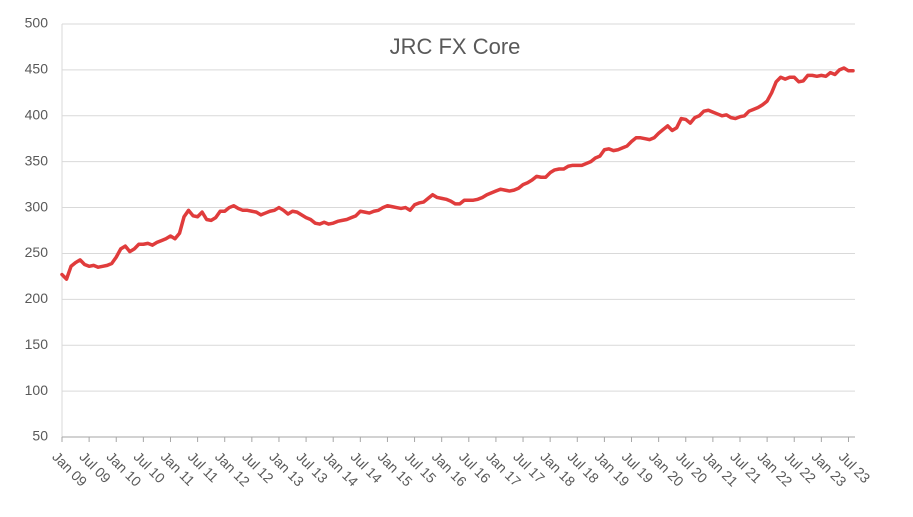 The height and width of the screenshot is (517, 913). Describe the element at coordinates (37, 344) in the screenshot. I see `y-tick-label: 150` at that location.